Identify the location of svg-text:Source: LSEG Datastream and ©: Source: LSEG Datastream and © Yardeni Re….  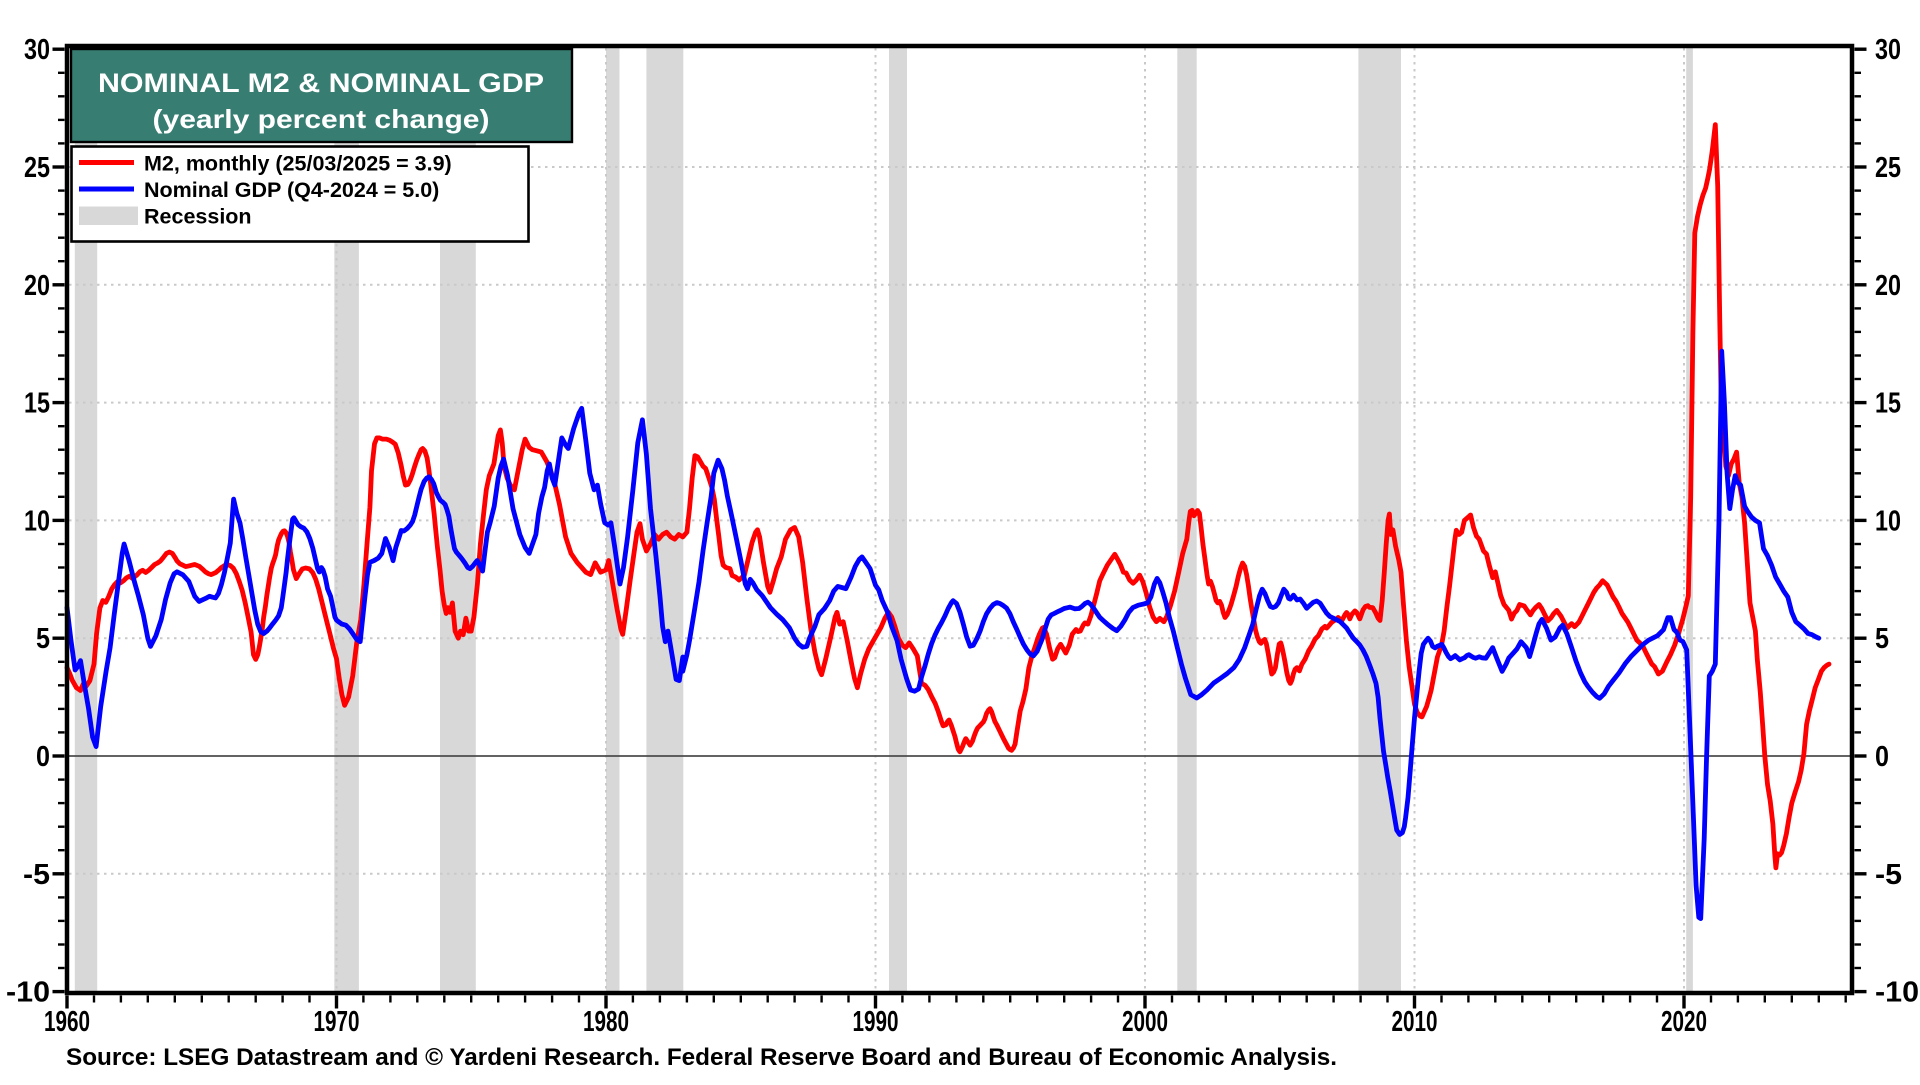
(701, 1057).